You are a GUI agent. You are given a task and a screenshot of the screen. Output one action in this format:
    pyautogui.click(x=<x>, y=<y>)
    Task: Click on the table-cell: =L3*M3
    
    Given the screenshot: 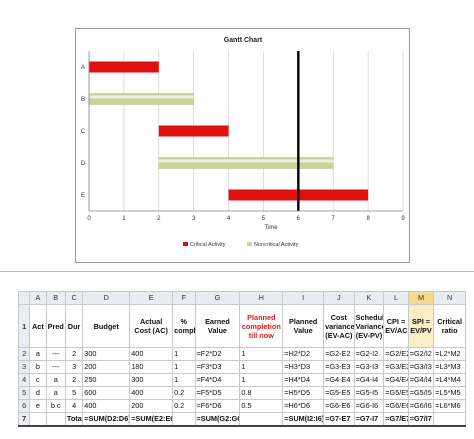 What is the action you would take?
    pyautogui.click(x=449, y=367)
    